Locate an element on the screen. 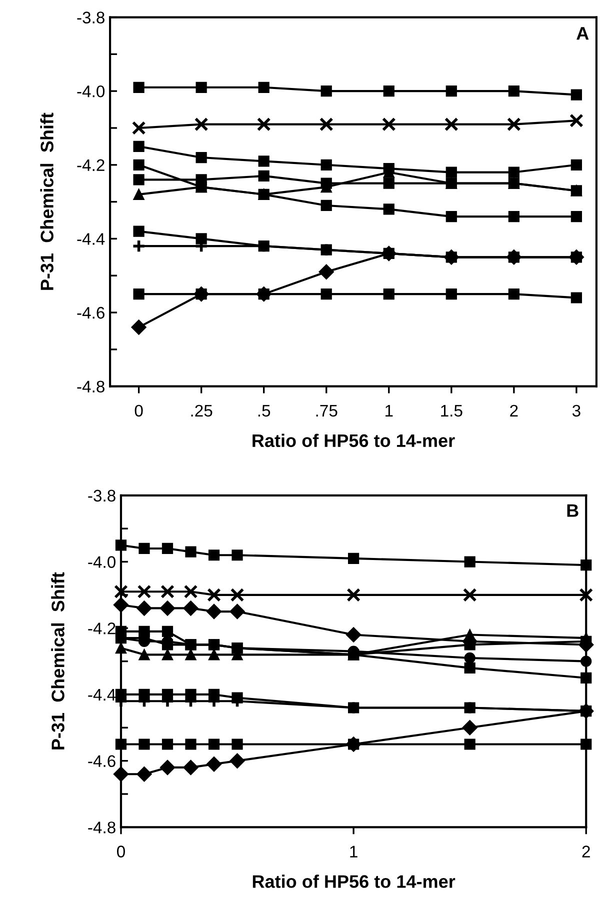  x-tick-label: .5 is located at coordinates (264, 410).